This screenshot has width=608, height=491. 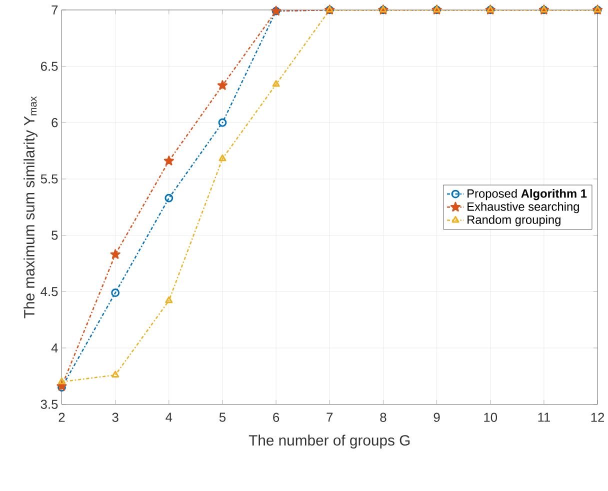 I want to click on x-axis-title: The number of groups G, so click(x=329, y=441).